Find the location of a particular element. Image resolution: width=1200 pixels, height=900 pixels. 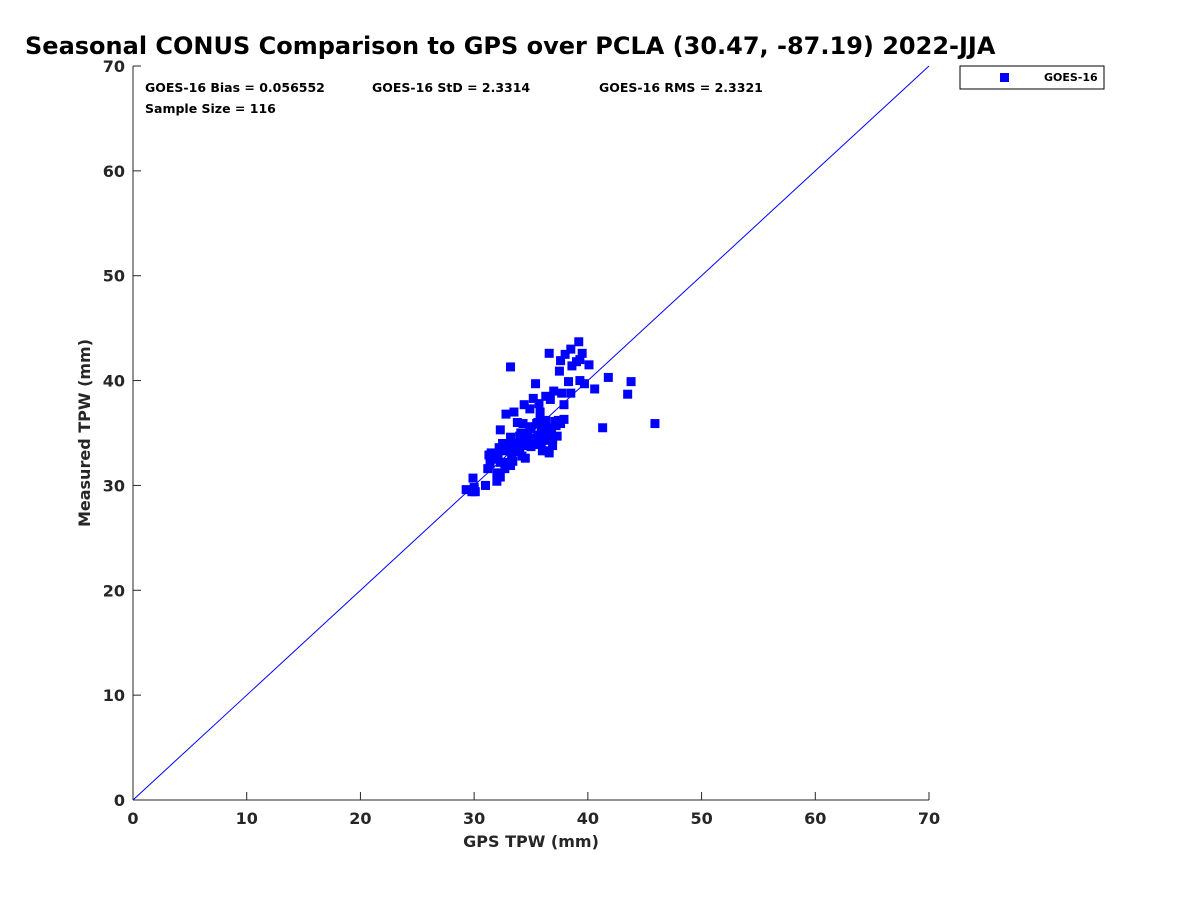

y-tick-label: 20 is located at coordinates (114, 590).